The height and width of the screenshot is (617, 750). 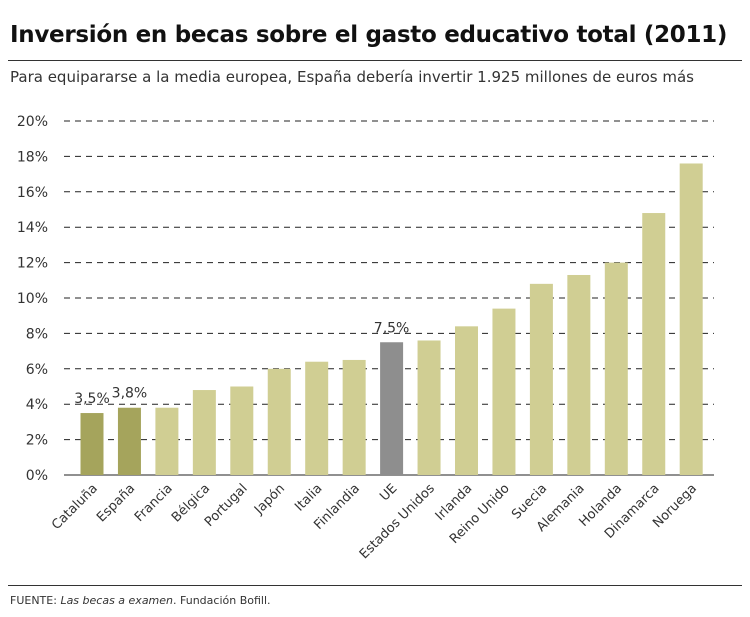 I want to click on x-tick-label: Italia, so click(x=308, y=497).